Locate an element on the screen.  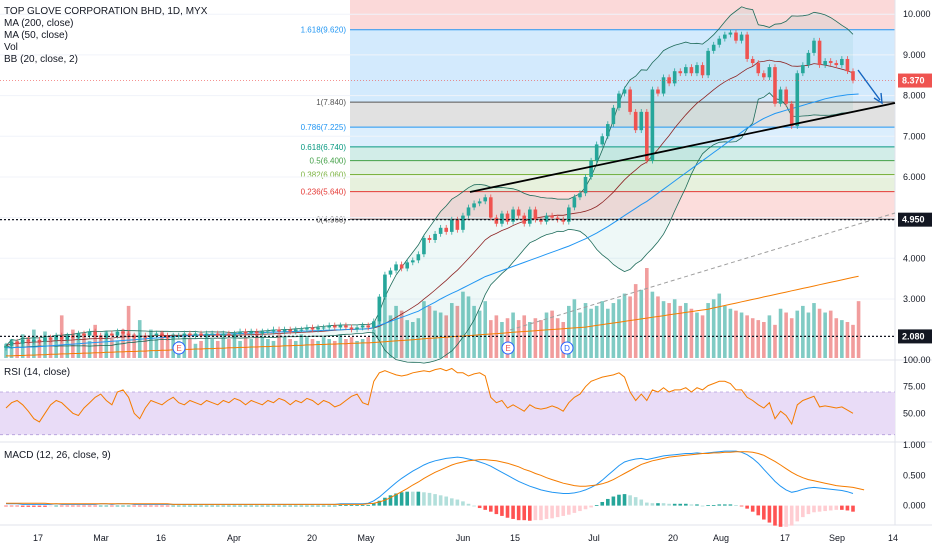
legend-vol: Vol is located at coordinates (11, 47).